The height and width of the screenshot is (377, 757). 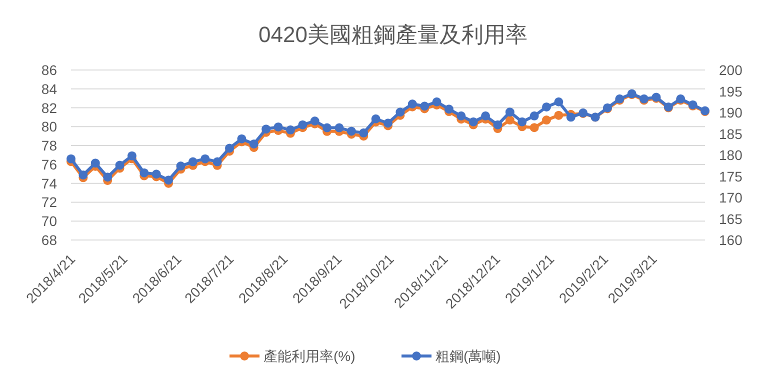 I want to click on y2-tick-label: 185, so click(x=731, y=134).